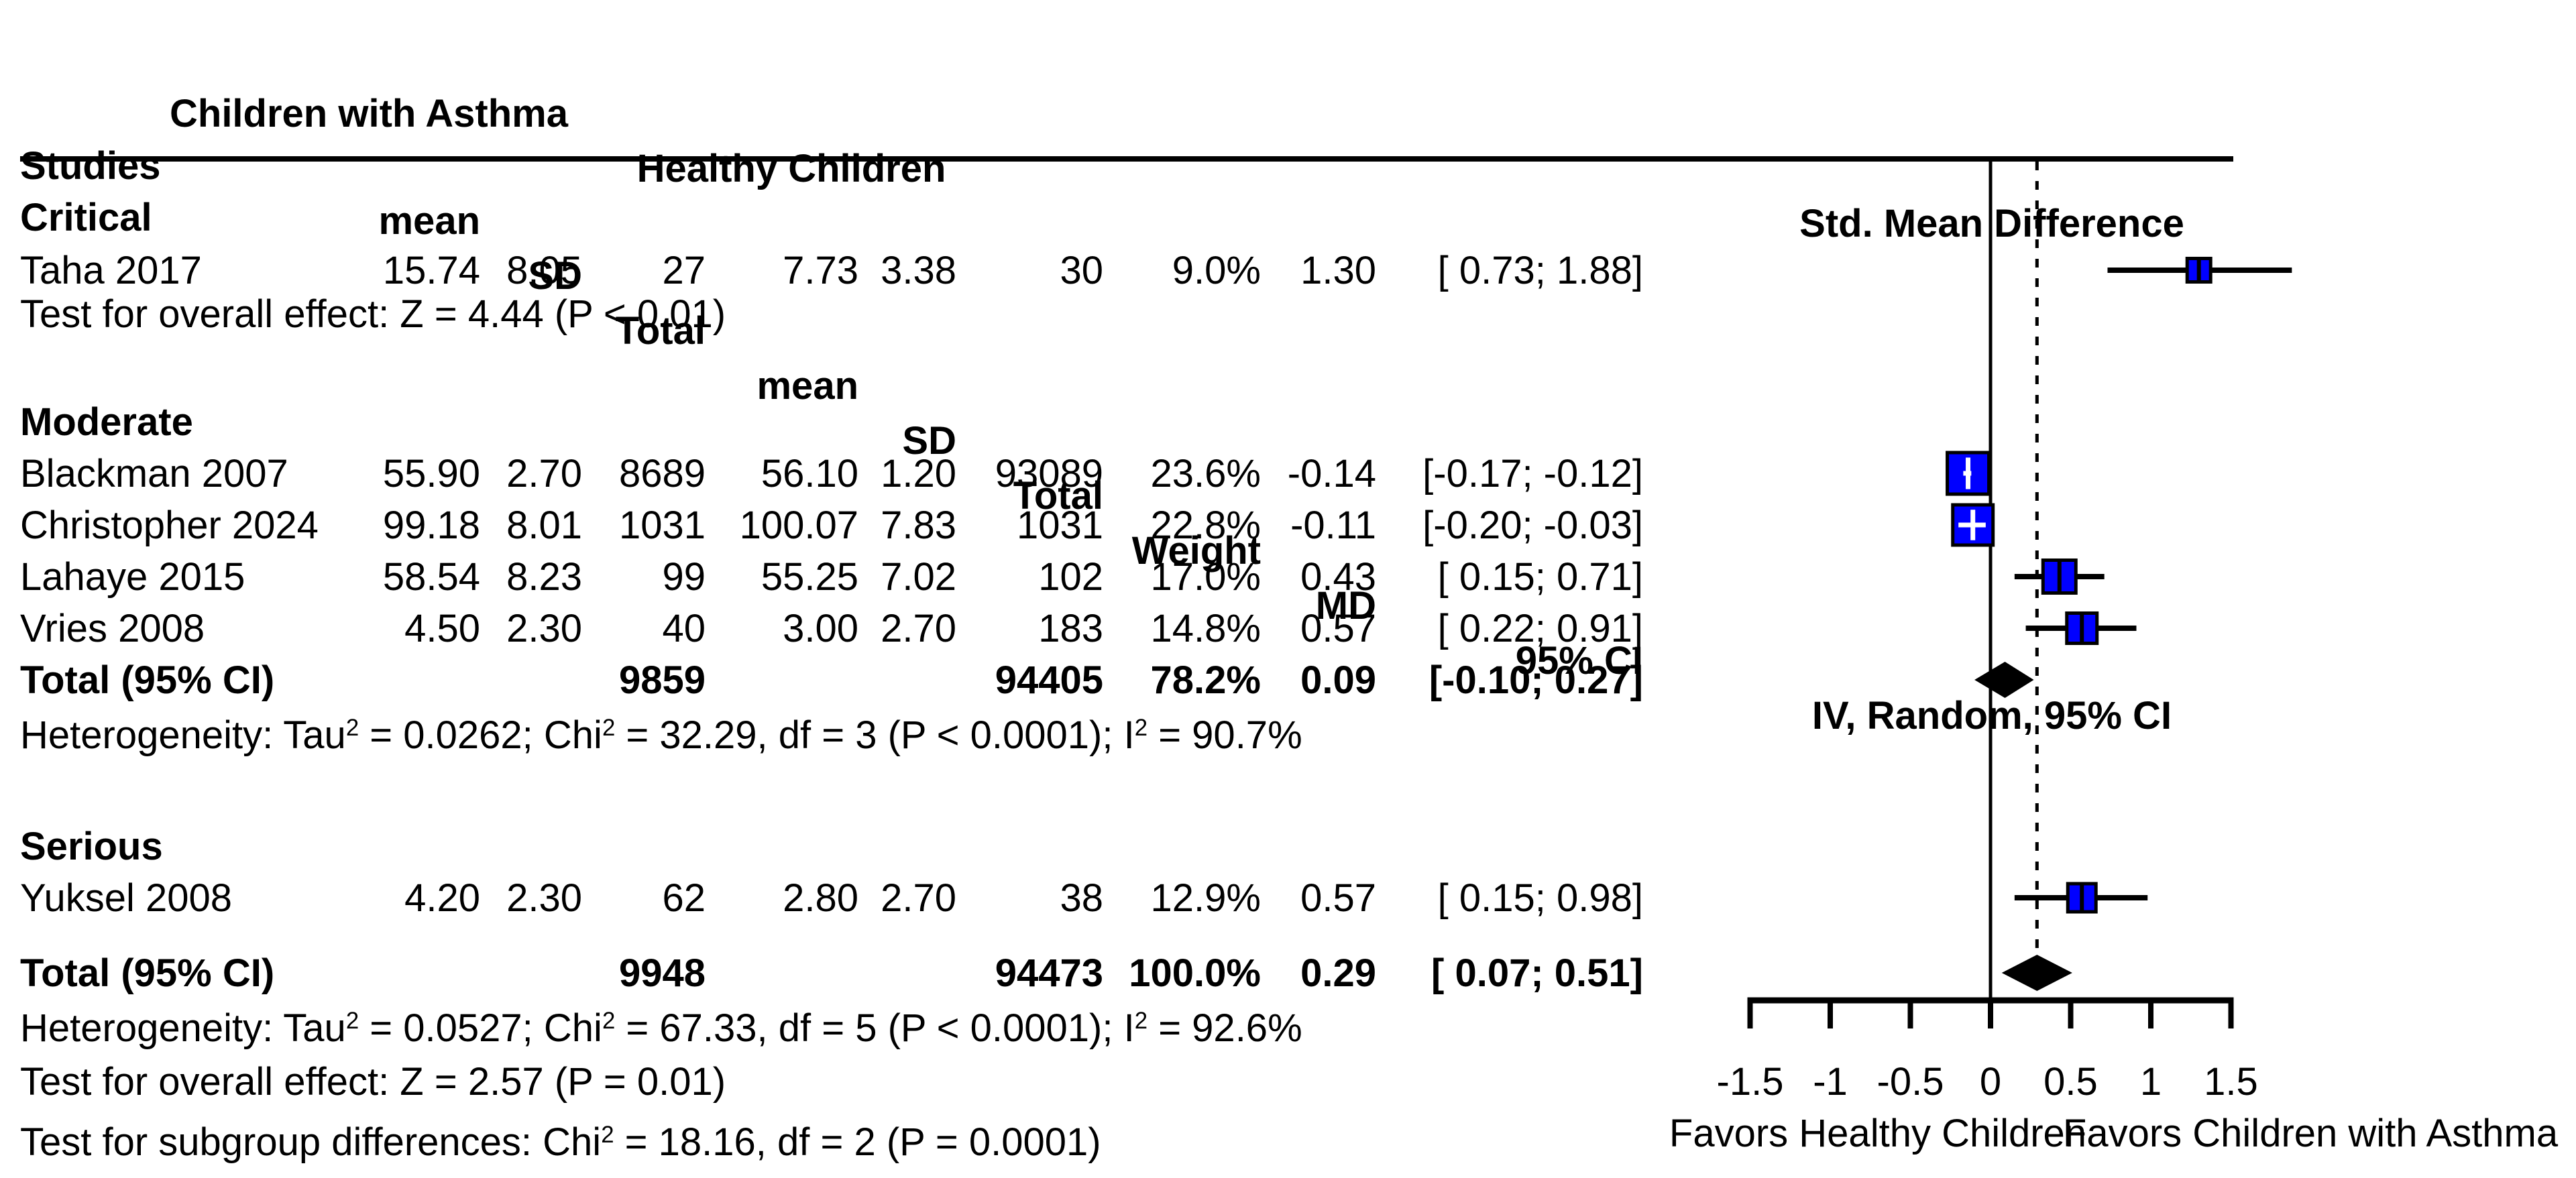 The height and width of the screenshot is (1178, 2576). What do you see at coordinates (662, 474) in the screenshot?
I see `cell-total-asthma: 8689` at bounding box center [662, 474].